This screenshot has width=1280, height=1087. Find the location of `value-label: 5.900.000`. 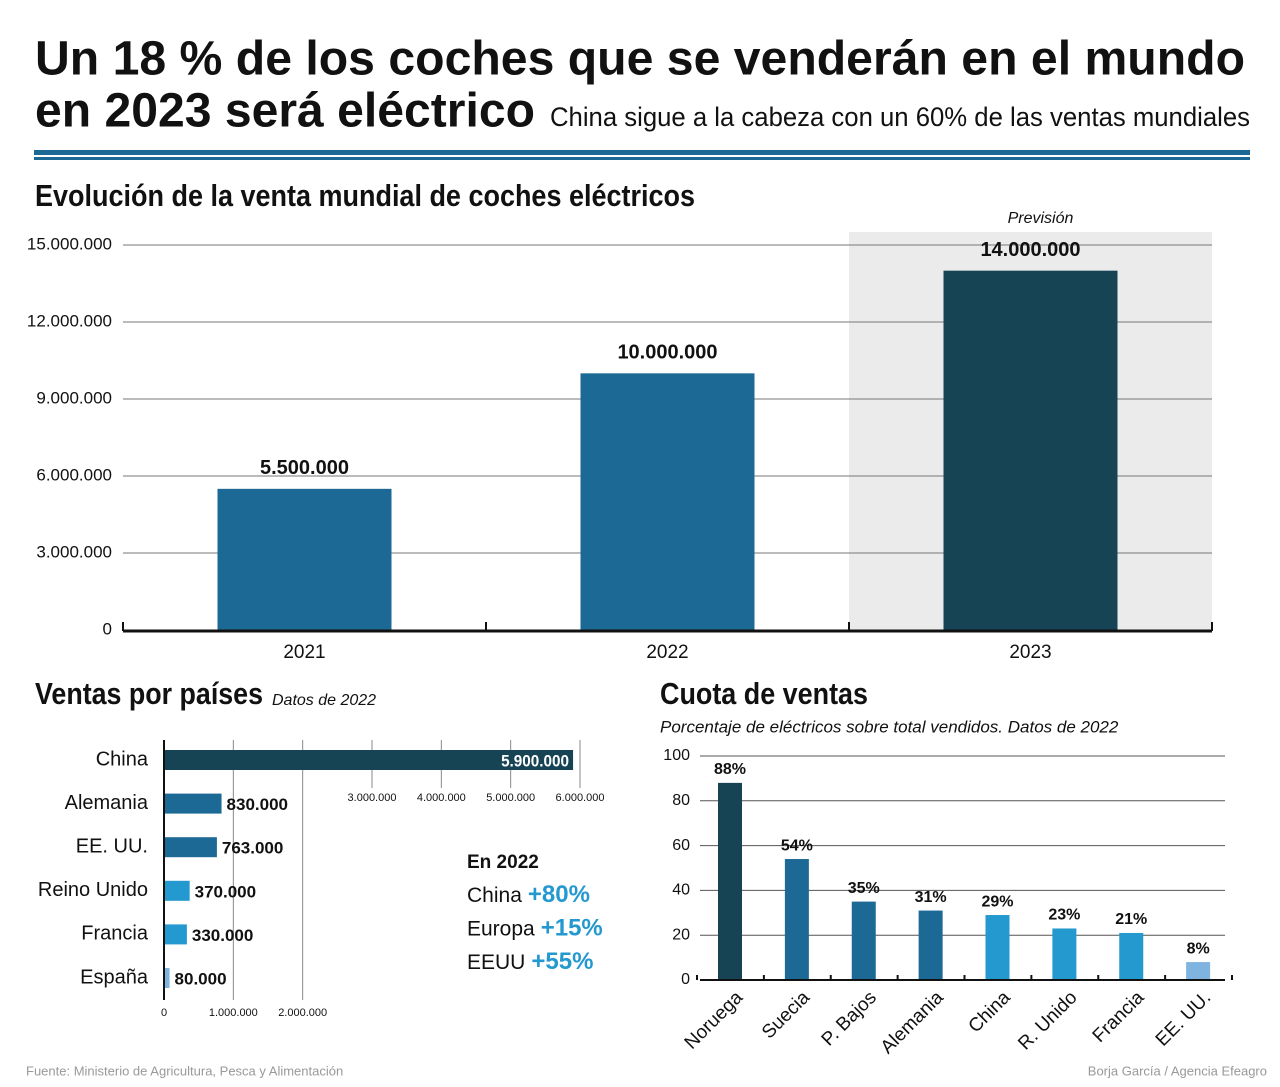

value-label: 5.900.000 is located at coordinates (535, 760).